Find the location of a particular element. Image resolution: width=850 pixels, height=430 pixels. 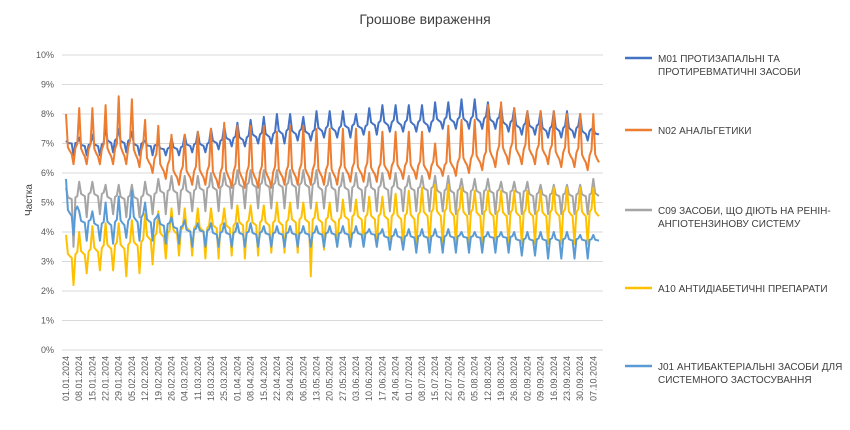

legend-label: ПРОТИРЕВМАТИЧНІ ЗАСОБИ is located at coordinates (729, 72).